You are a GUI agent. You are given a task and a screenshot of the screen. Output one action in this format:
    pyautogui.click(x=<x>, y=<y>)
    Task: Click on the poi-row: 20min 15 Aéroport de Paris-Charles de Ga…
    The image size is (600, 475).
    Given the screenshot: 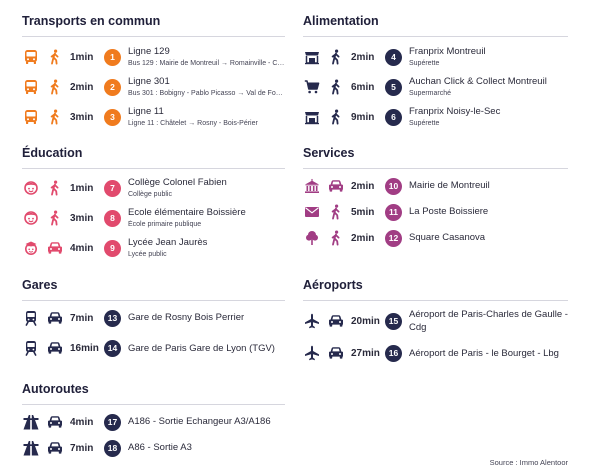 What is the action you would take?
    pyautogui.click(x=435, y=321)
    